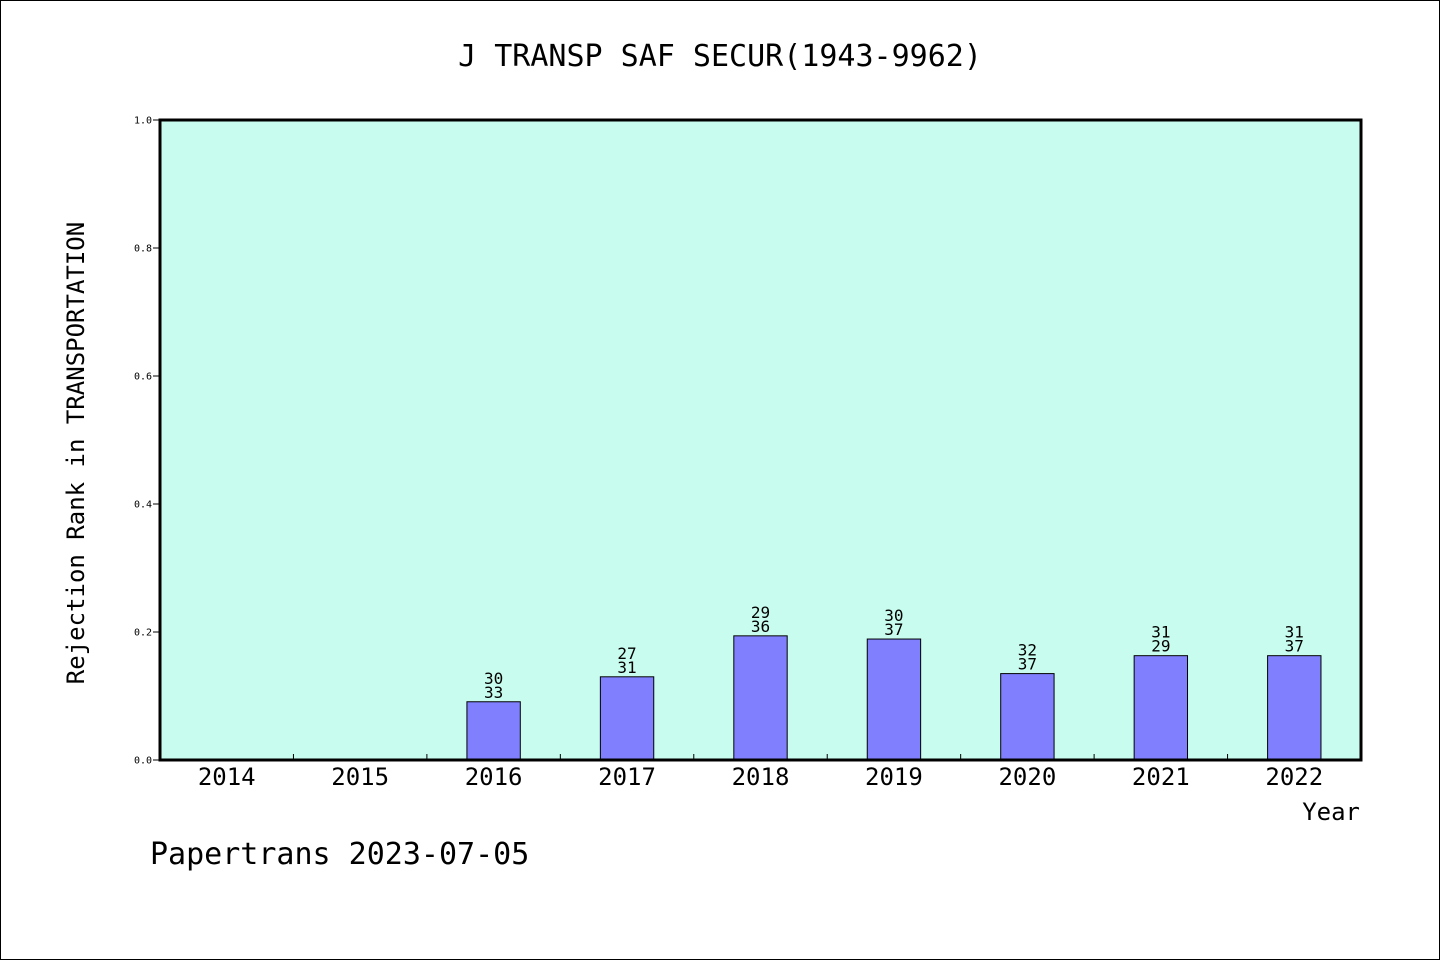 The width and height of the screenshot is (1440, 960). I want to click on bar-label-bottom: 36, so click(760, 626).